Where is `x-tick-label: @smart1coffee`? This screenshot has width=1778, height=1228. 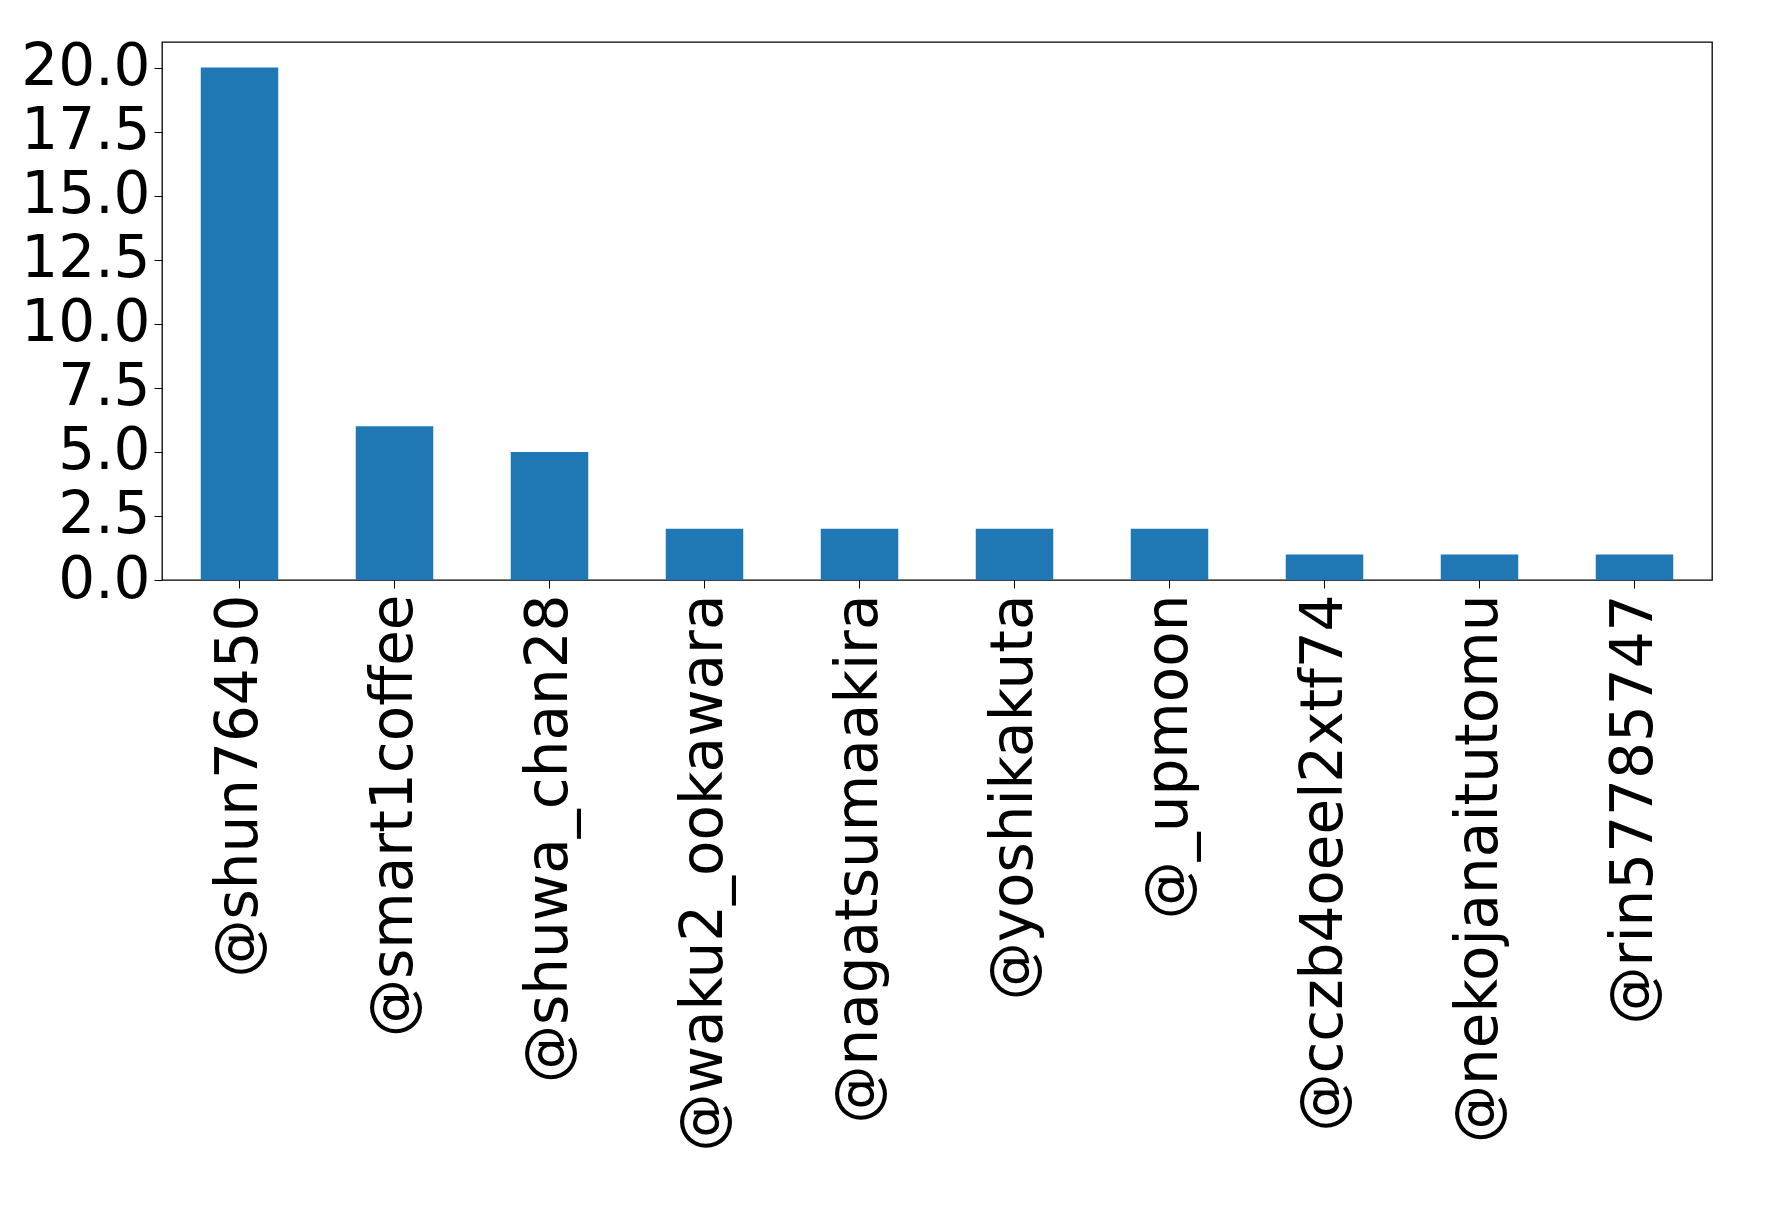 x-tick-label: @smart1coffee is located at coordinates (391, 815).